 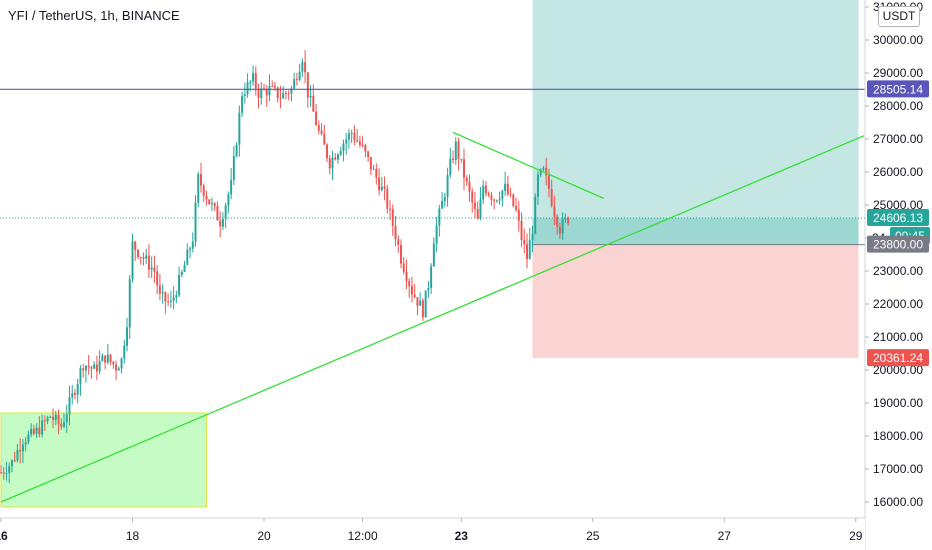 I want to click on x-tick-label: 20, so click(x=264, y=536).